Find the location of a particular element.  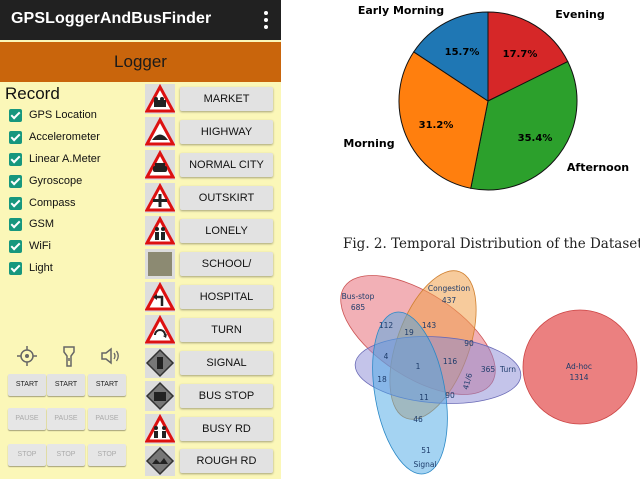

pie-slice-early-morning is located at coordinates (451, 56).